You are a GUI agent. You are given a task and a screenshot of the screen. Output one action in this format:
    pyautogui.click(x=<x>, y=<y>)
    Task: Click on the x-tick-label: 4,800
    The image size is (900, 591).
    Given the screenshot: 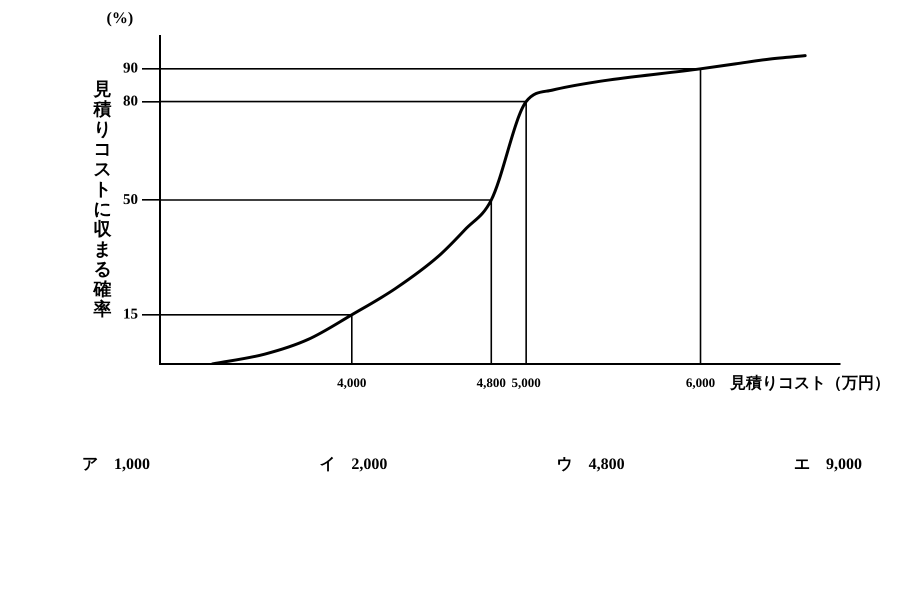 What is the action you would take?
    pyautogui.click(x=491, y=382)
    